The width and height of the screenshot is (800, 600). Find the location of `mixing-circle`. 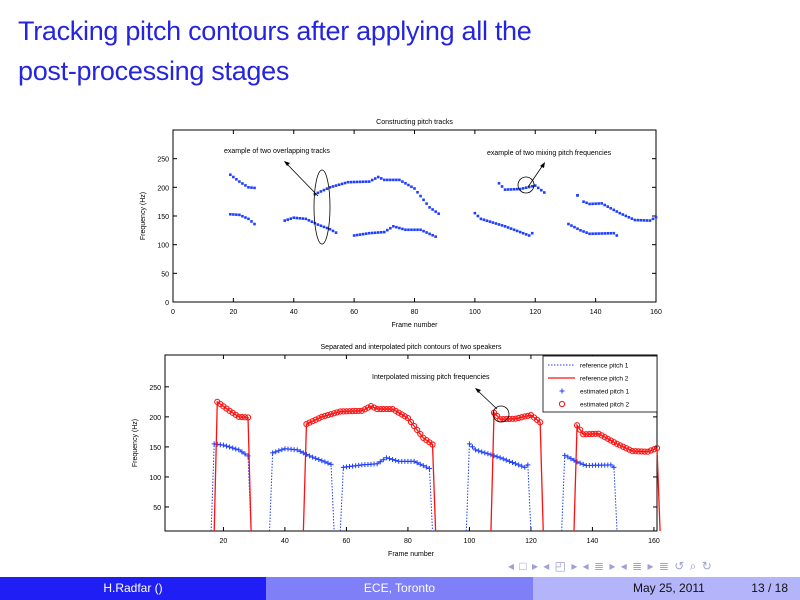

mixing-circle is located at coordinates (526, 185).